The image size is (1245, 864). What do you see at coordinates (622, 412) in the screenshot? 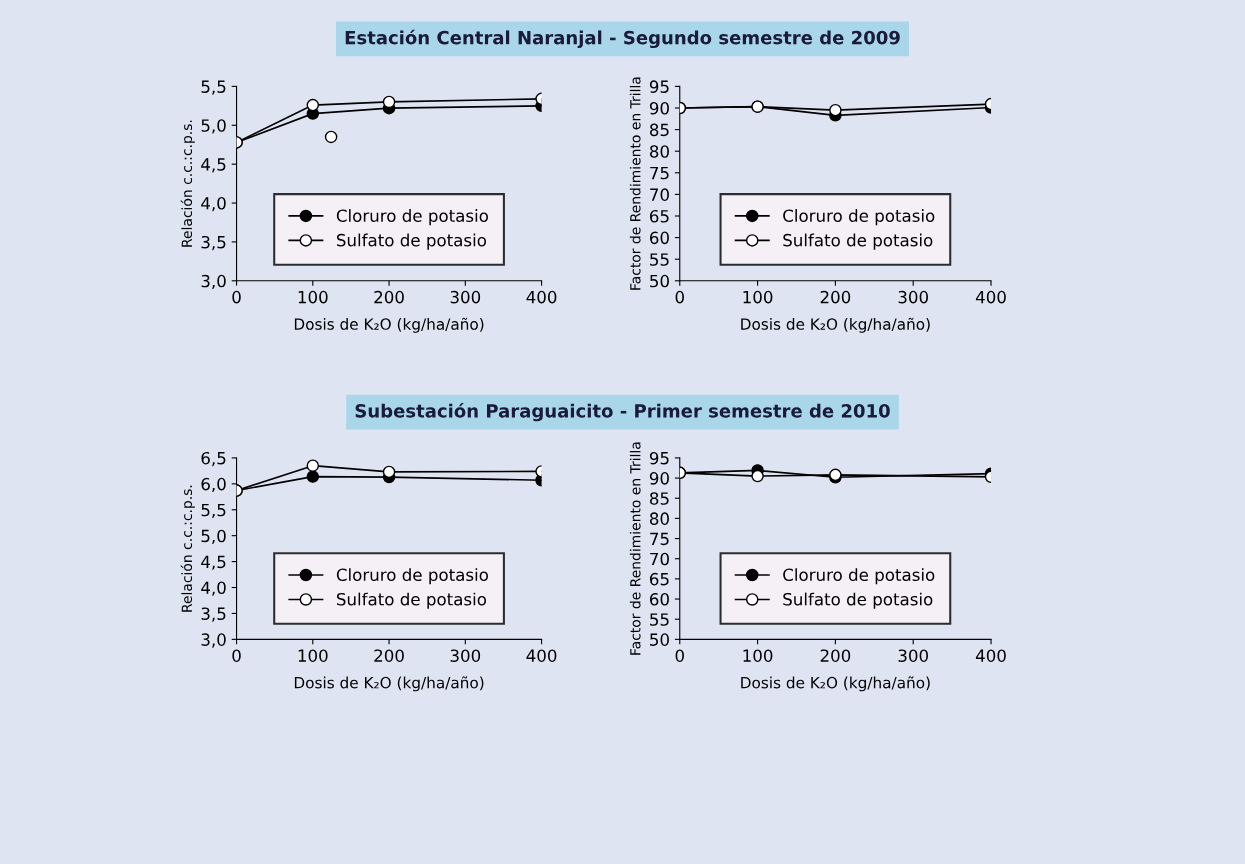
I see `text: Subestación Paraguaicito - Primer semestre de 2010` at bounding box center [622, 412].